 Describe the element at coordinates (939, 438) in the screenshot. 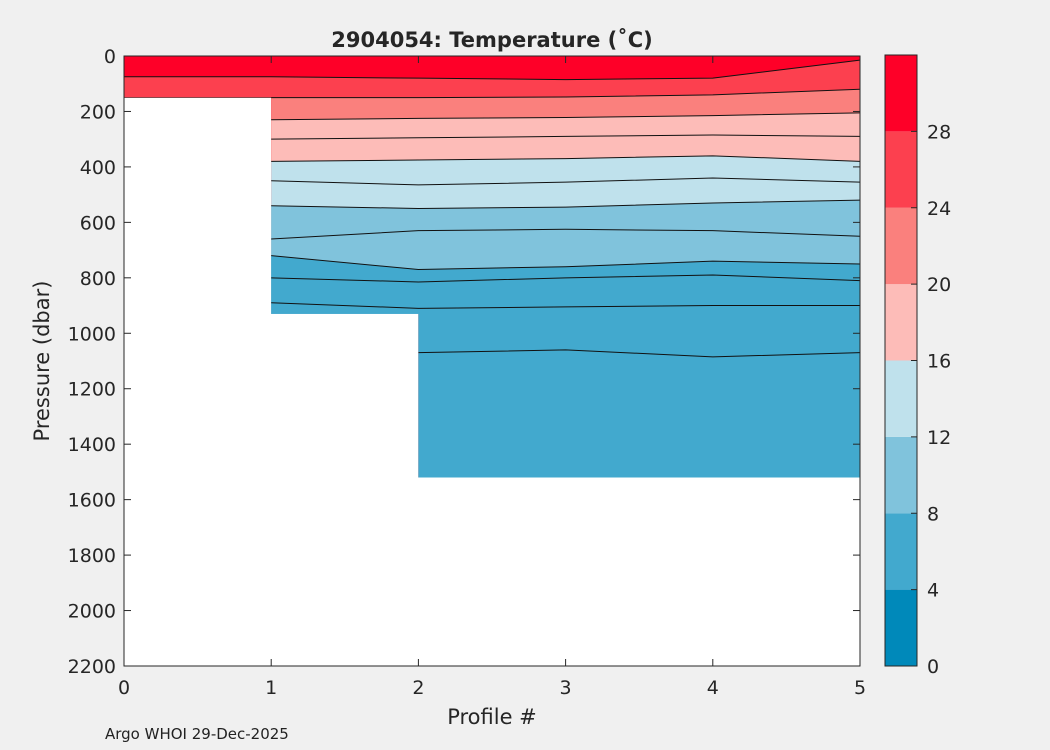

I see `colorbar-tick-label: 12` at that location.